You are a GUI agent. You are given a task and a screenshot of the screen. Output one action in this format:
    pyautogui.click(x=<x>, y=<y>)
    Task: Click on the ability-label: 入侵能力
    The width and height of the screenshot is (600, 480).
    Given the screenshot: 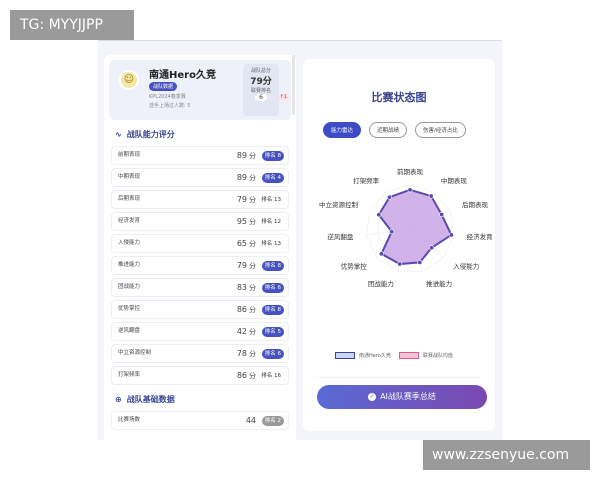 What is the action you would take?
    pyautogui.click(x=129, y=243)
    